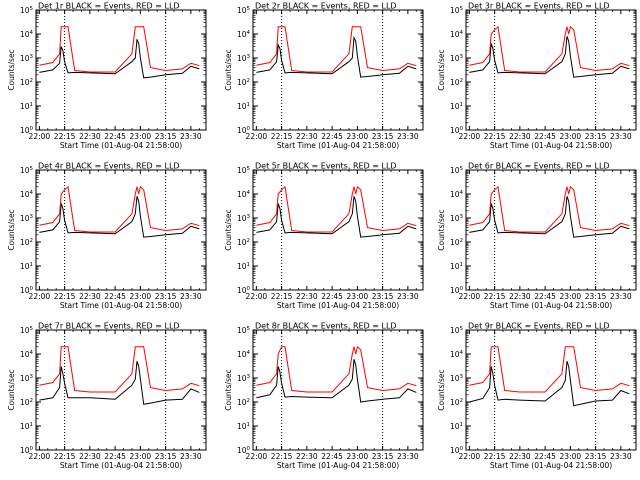 This screenshot has height=480, width=640. I want to click on panel-title: Det 4r BLACK = Events, RED = LLD, so click(109, 166).